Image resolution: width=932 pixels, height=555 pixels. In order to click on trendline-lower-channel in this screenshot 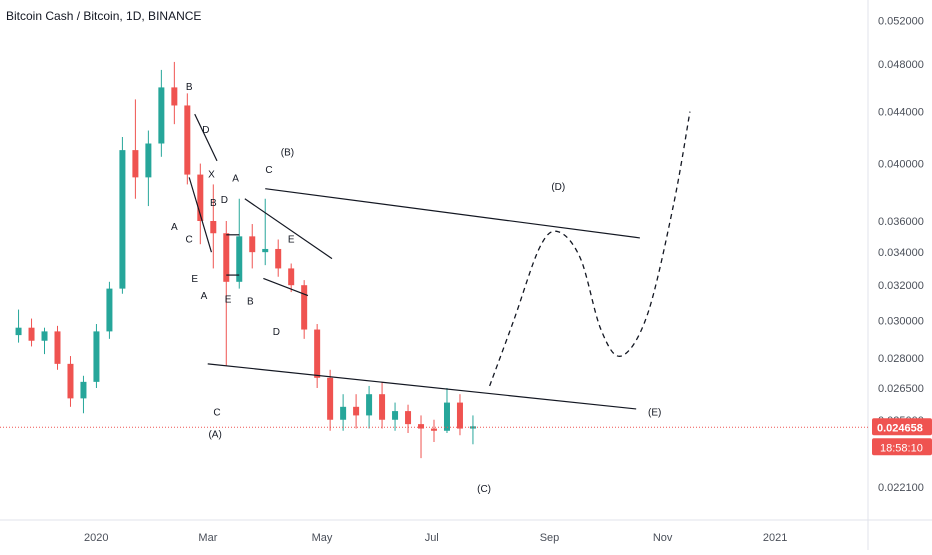, I will do `click(422, 386)`.